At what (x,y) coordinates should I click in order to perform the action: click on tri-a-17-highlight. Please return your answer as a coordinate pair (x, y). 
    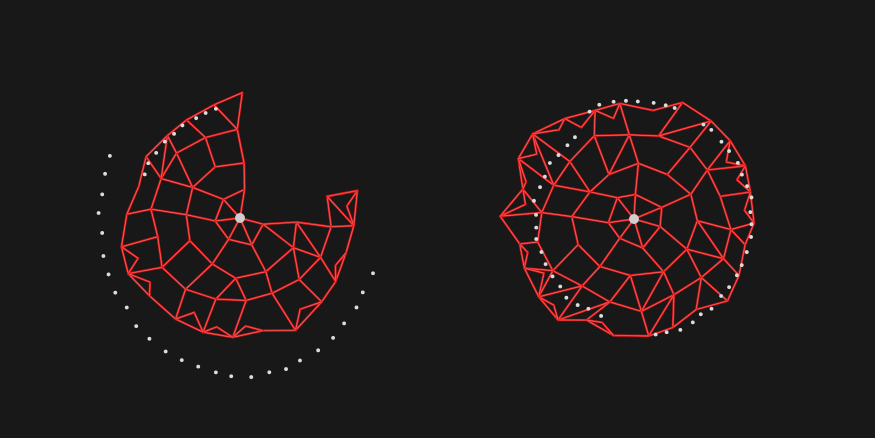
    Looking at the image, I should click on (573, 123).